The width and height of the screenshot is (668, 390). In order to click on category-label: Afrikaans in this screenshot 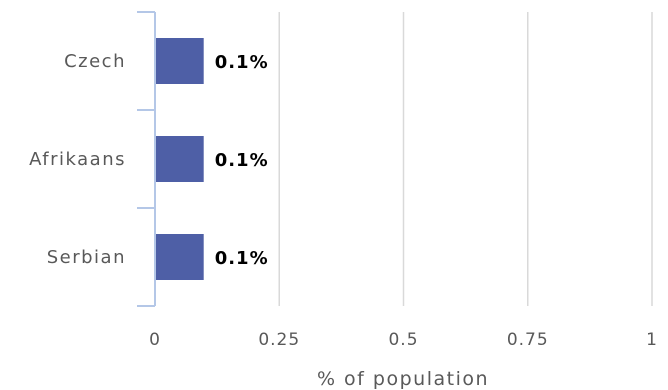, I will do `click(77, 159)`.